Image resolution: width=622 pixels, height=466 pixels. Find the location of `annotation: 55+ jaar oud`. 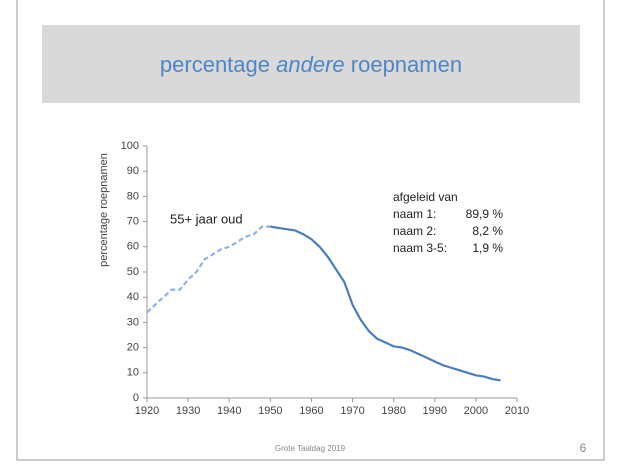

annotation: 55+ jaar oud is located at coordinates (206, 218).